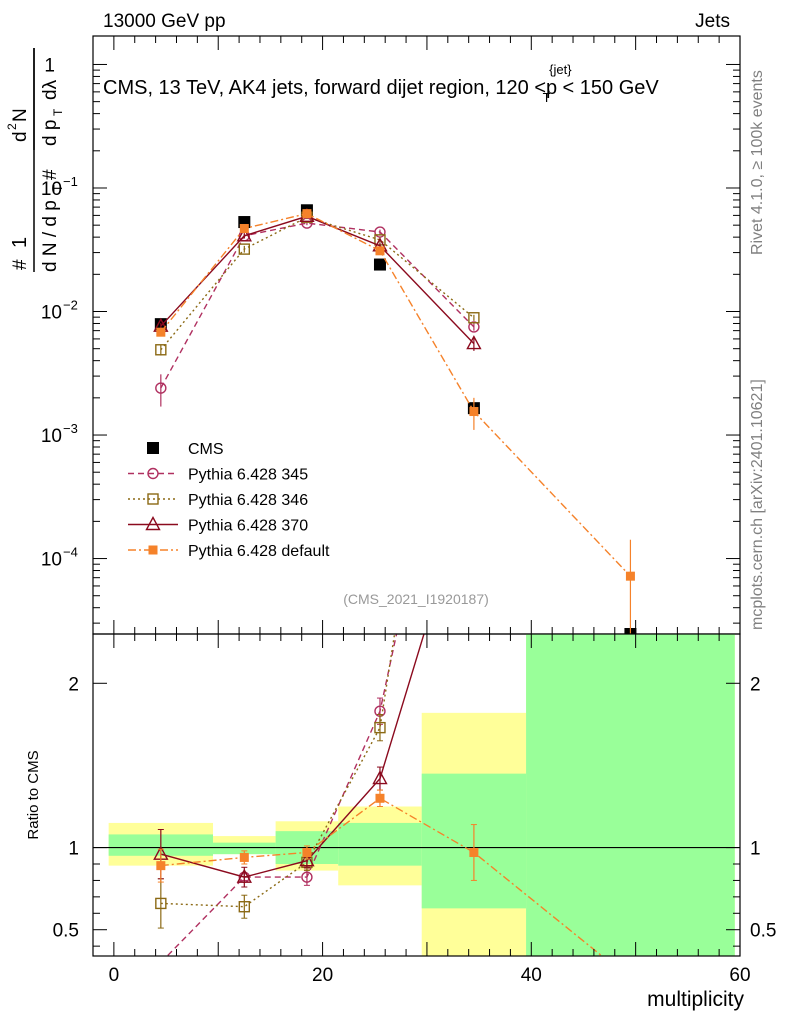  What do you see at coordinates (185, 449) in the screenshot?
I see `legend-item-0: CMS` at bounding box center [185, 449].